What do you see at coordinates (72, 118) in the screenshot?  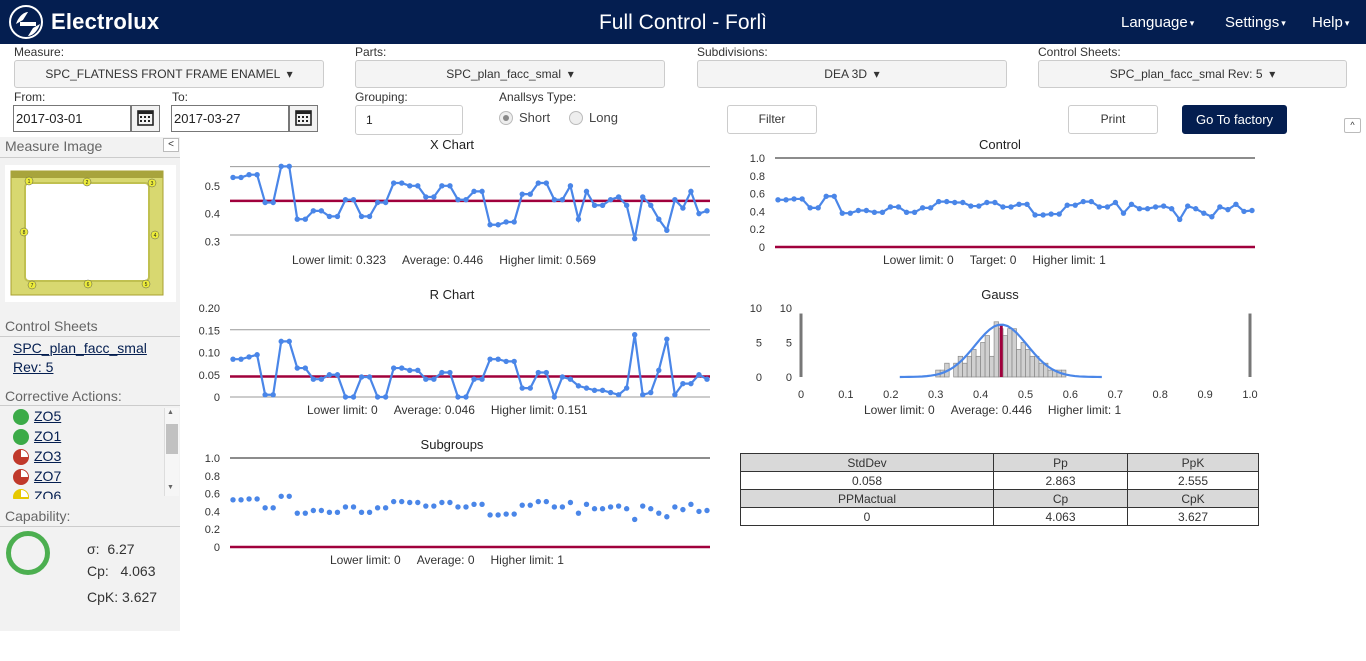 I see `from-date-input: 2017-03-01` at bounding box center [72, 118].